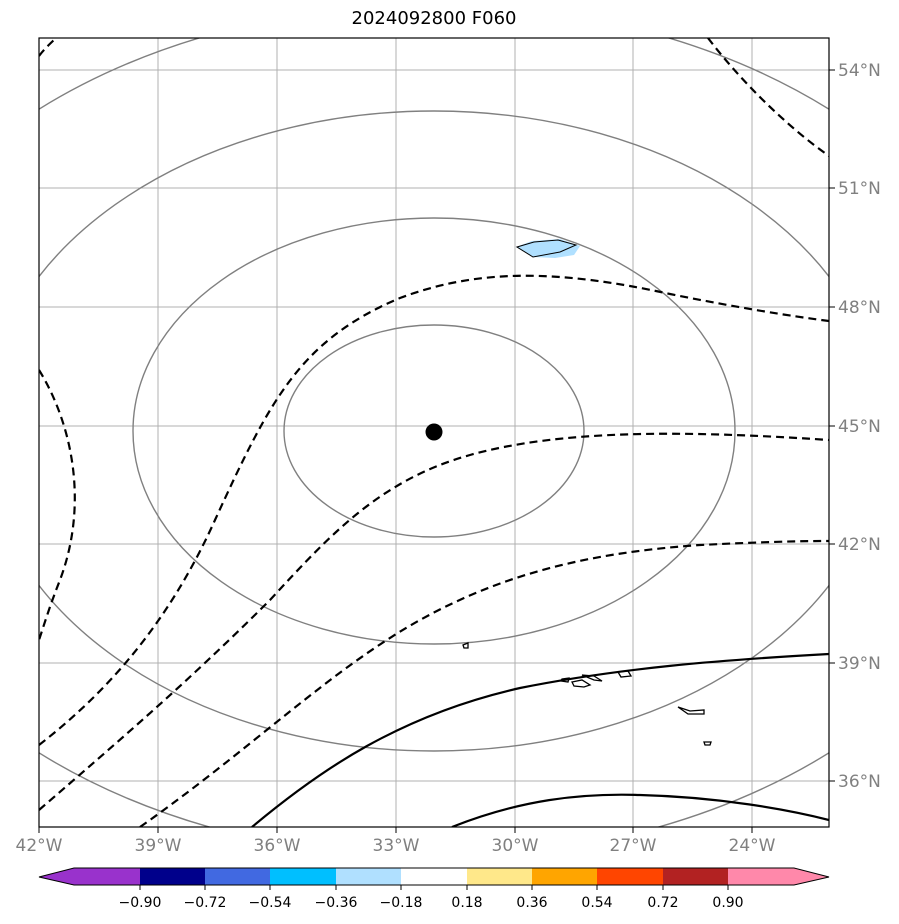 The width and height of the screenshot is (899, 924). I want to click on lon-label: 24°W, so click(752, 846).